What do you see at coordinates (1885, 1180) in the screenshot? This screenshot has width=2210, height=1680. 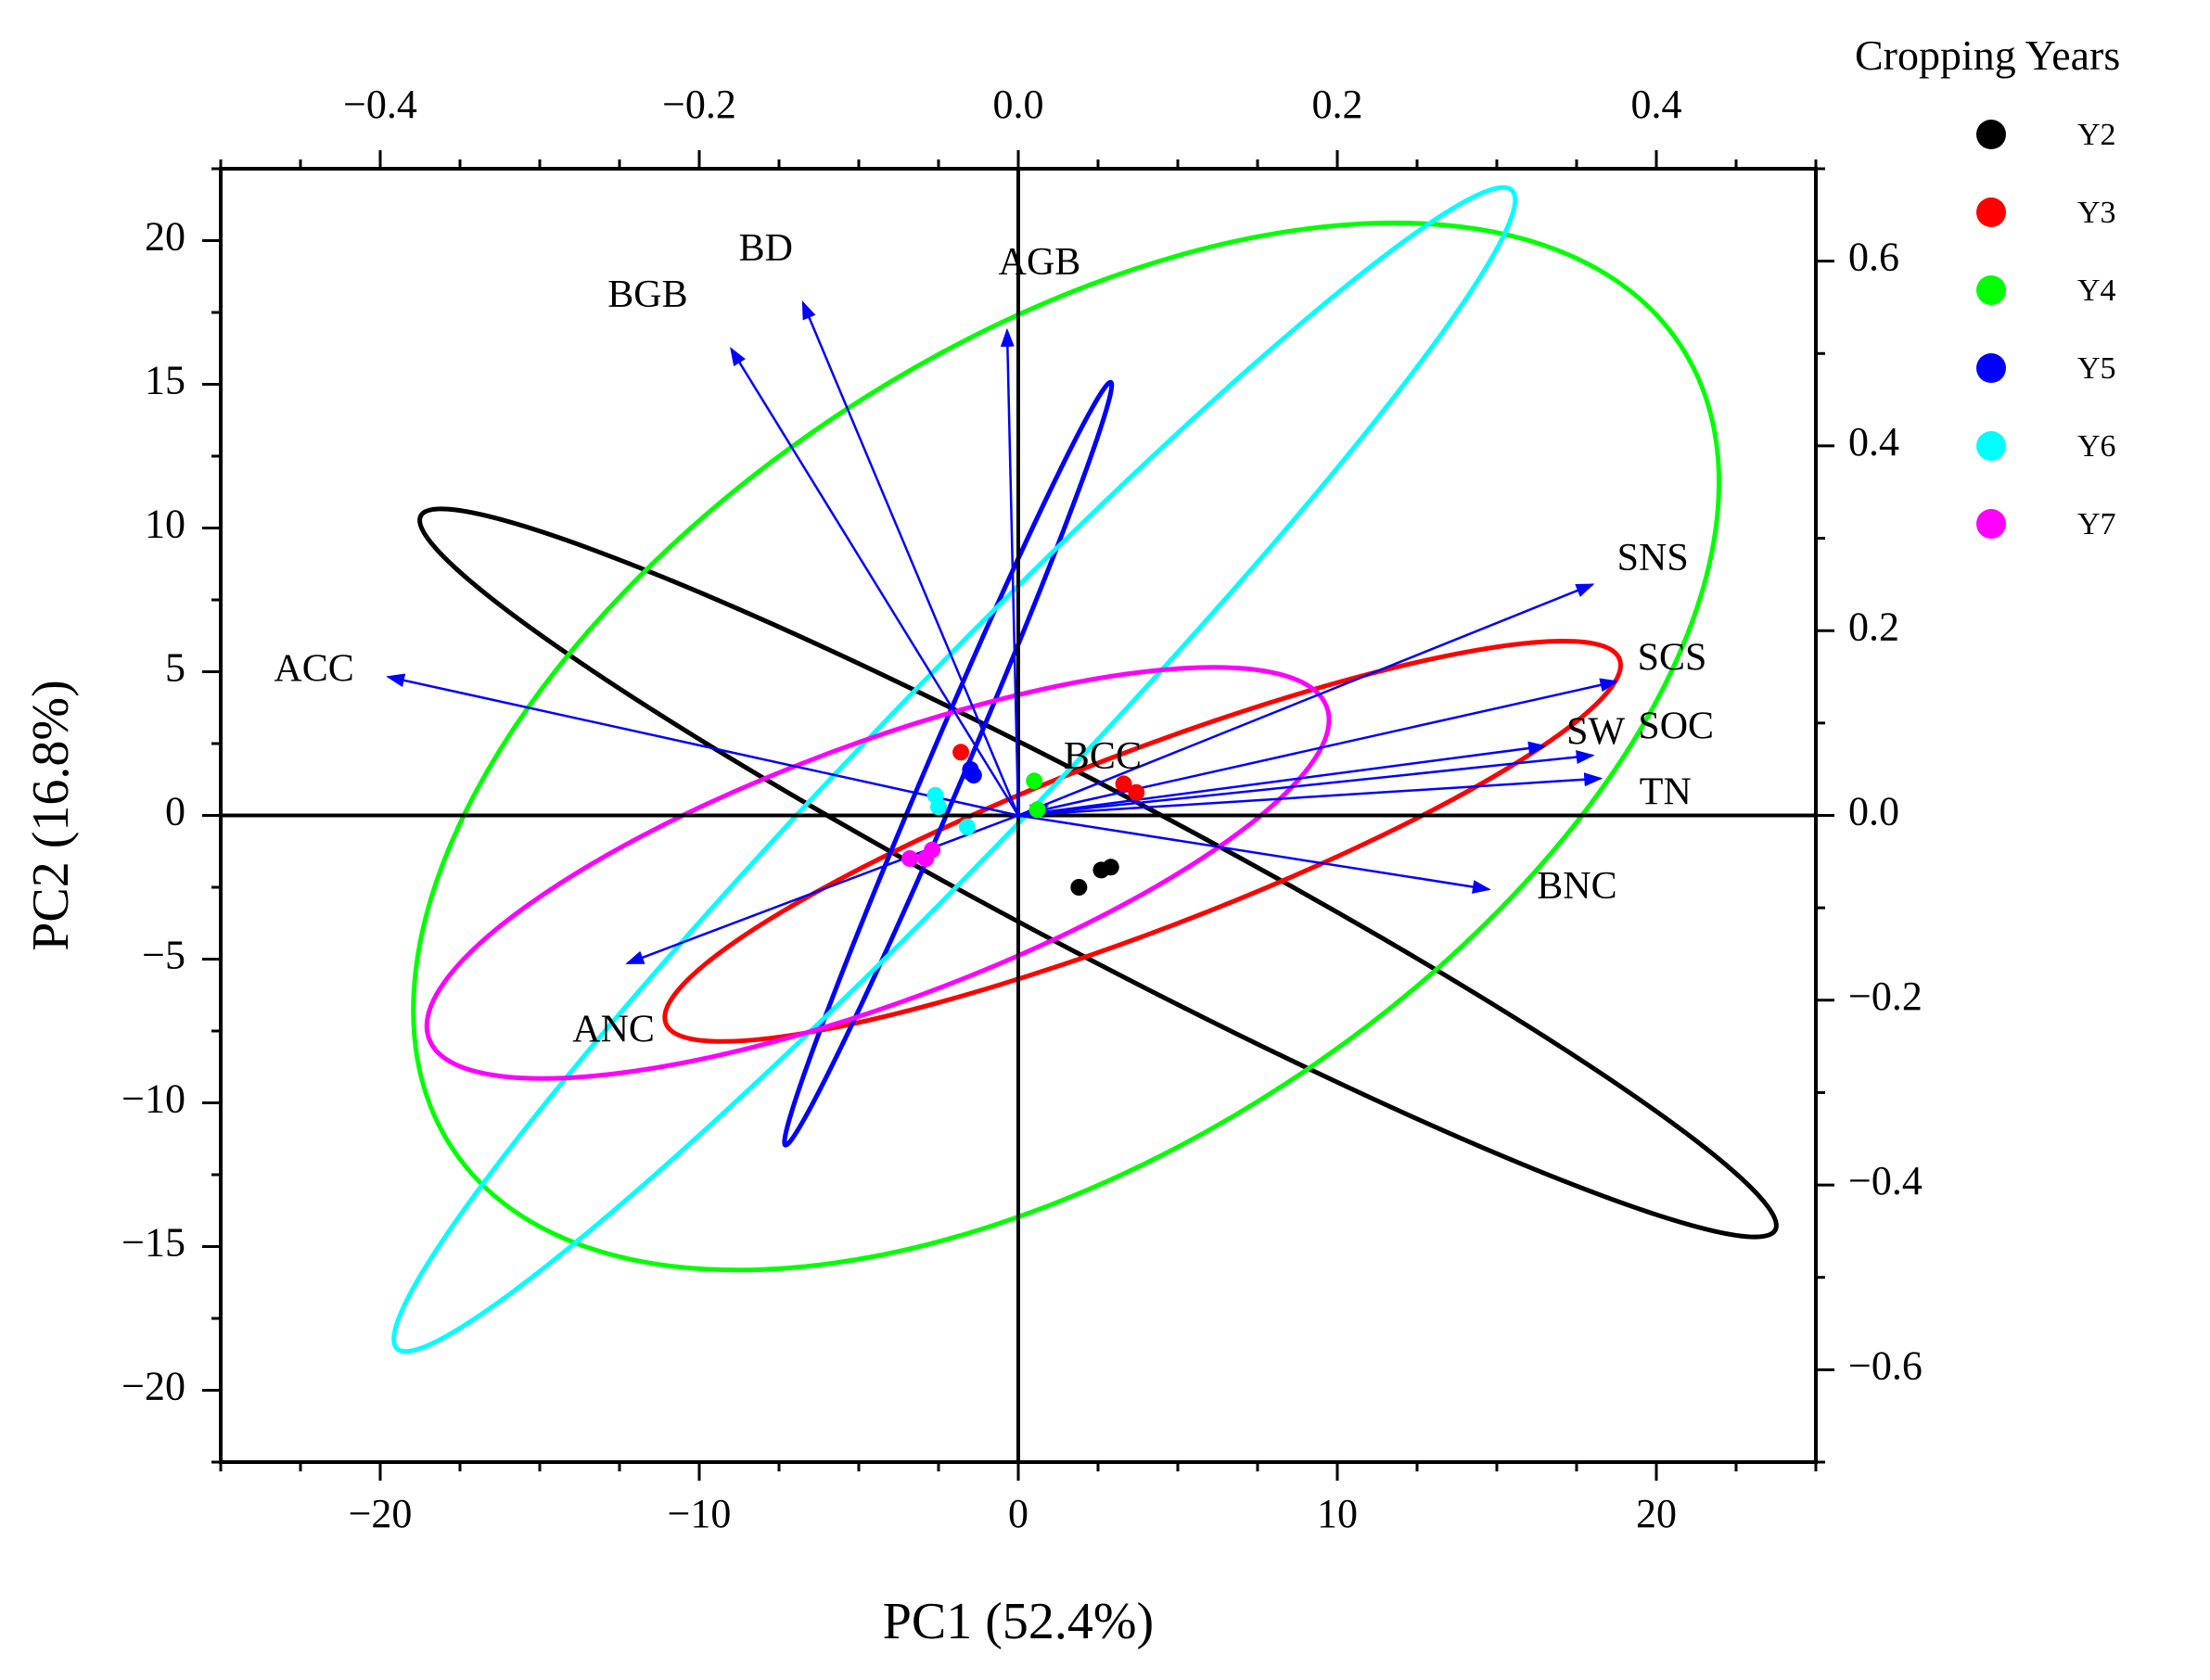 I see `right-tick-label: −0.4` at bounding box center [1885, 1180].